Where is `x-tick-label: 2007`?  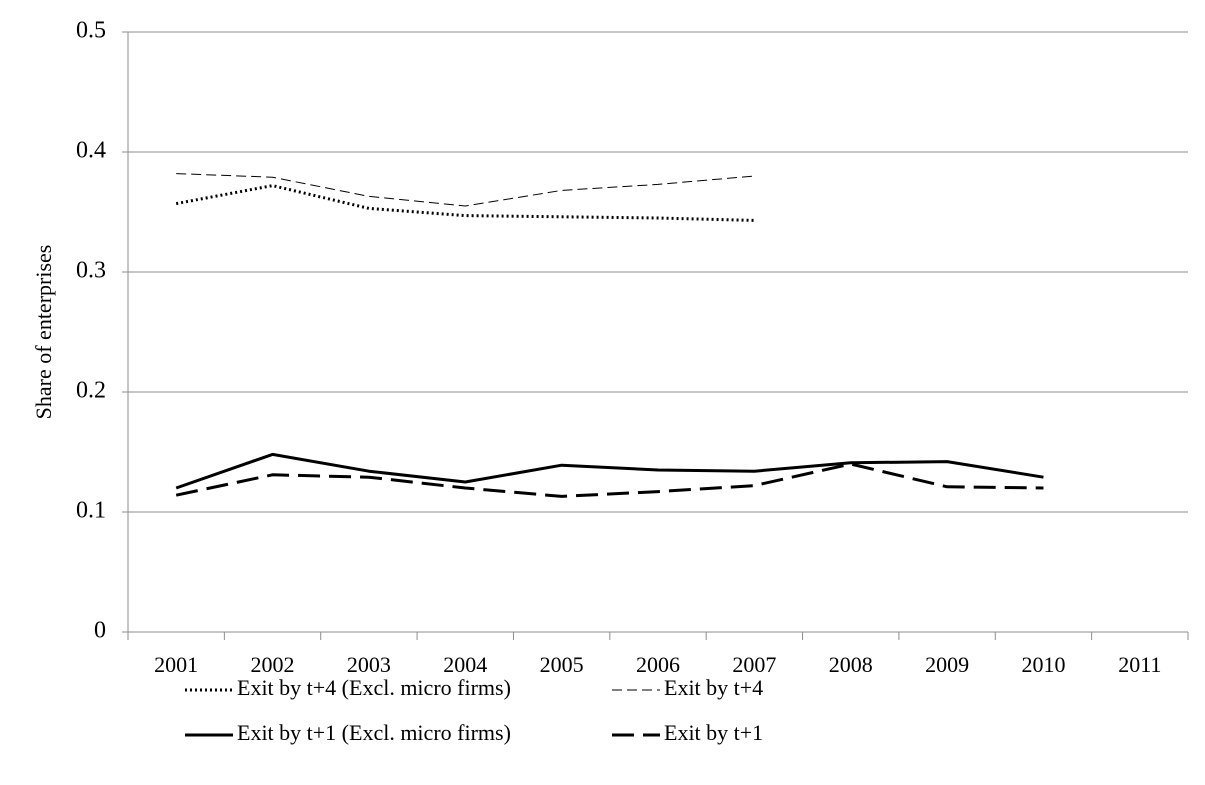
x-tick-label: 2007 is located at coordinates (754, 664).